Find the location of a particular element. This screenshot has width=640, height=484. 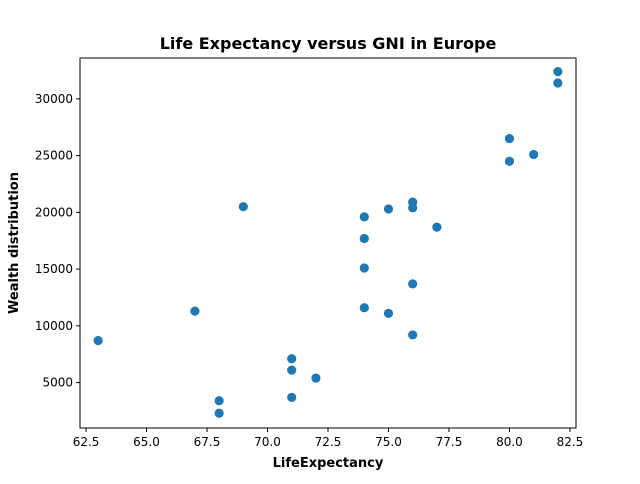

x-tick-label: 77.5 is located at coordinates (449, 442).